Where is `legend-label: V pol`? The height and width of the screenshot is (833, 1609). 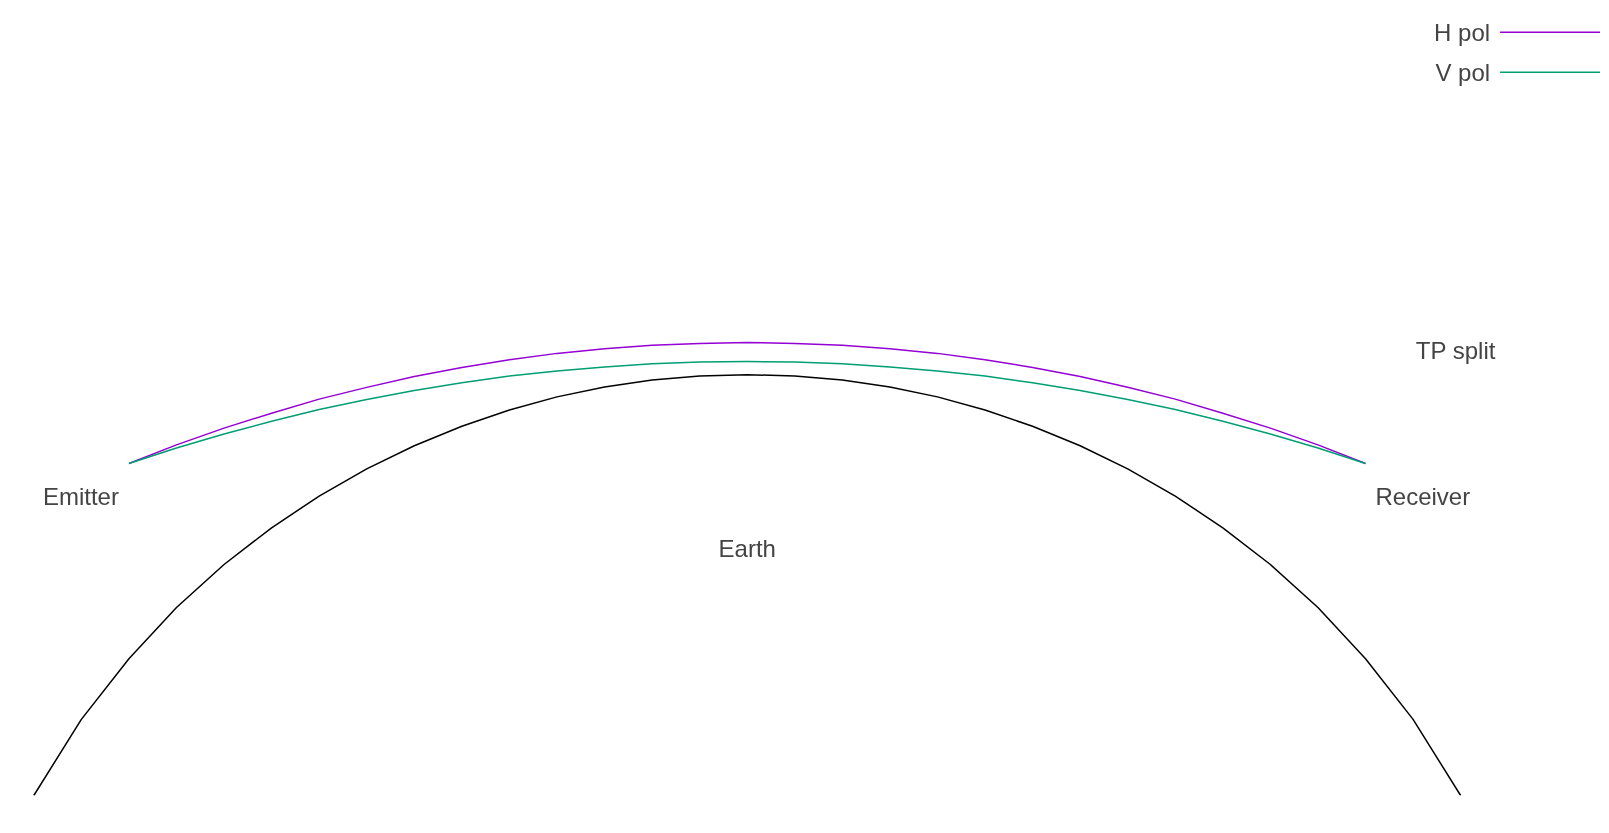 legend-label: V pol is located at coordinates (1463, 72).